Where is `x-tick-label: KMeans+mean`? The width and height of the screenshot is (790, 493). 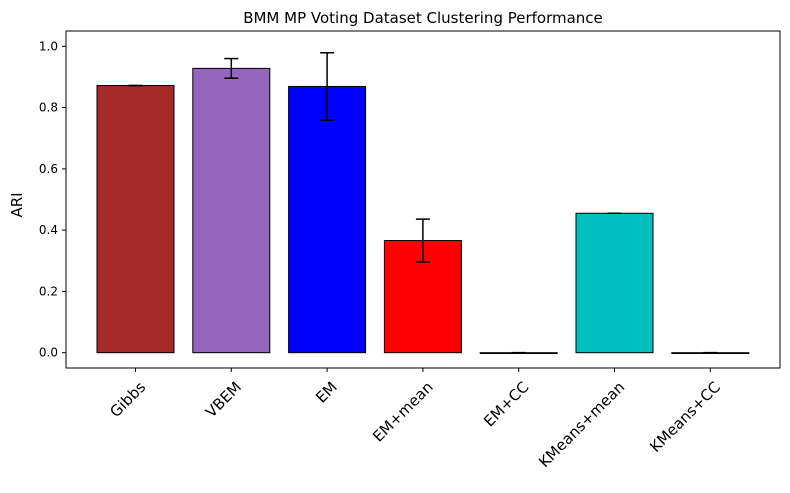 x-tick-label: KMeans+mean is located at coordinates (581, 424).